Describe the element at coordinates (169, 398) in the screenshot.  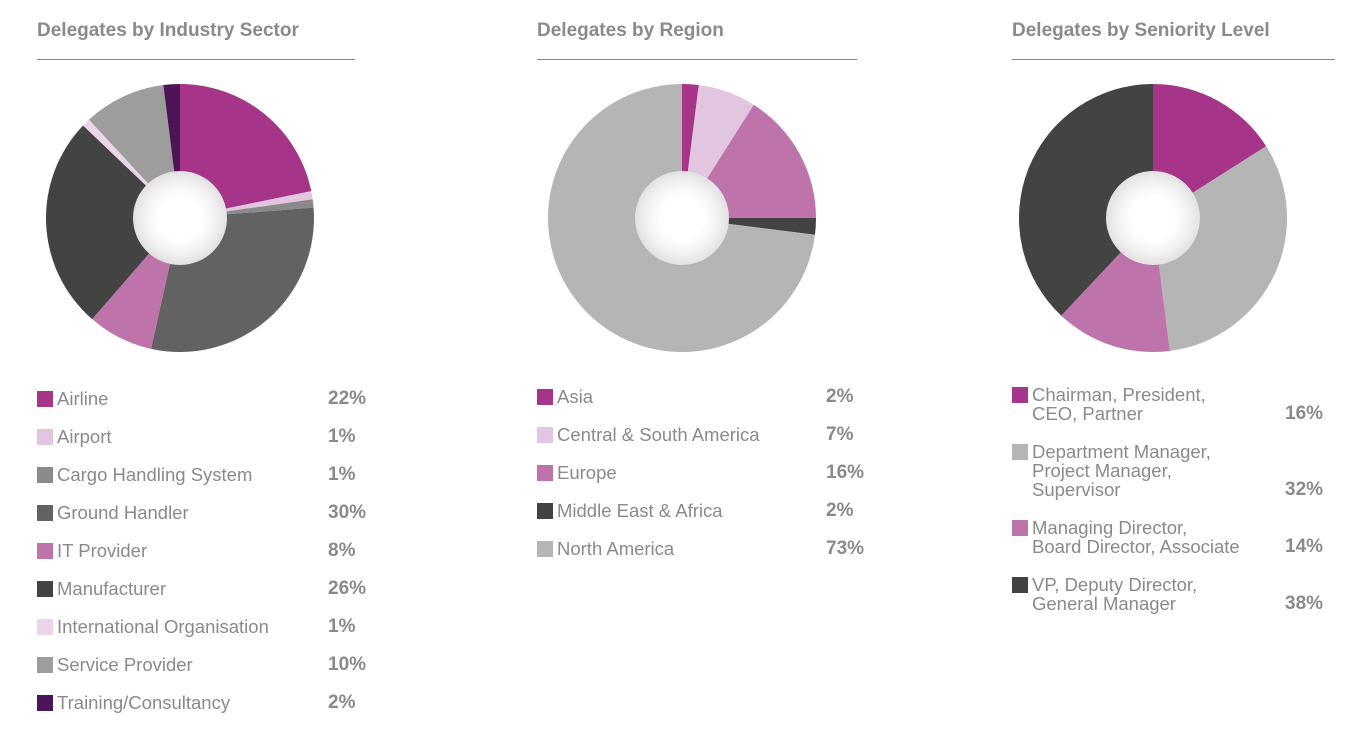
I see `legend-item: Airline` at that location.